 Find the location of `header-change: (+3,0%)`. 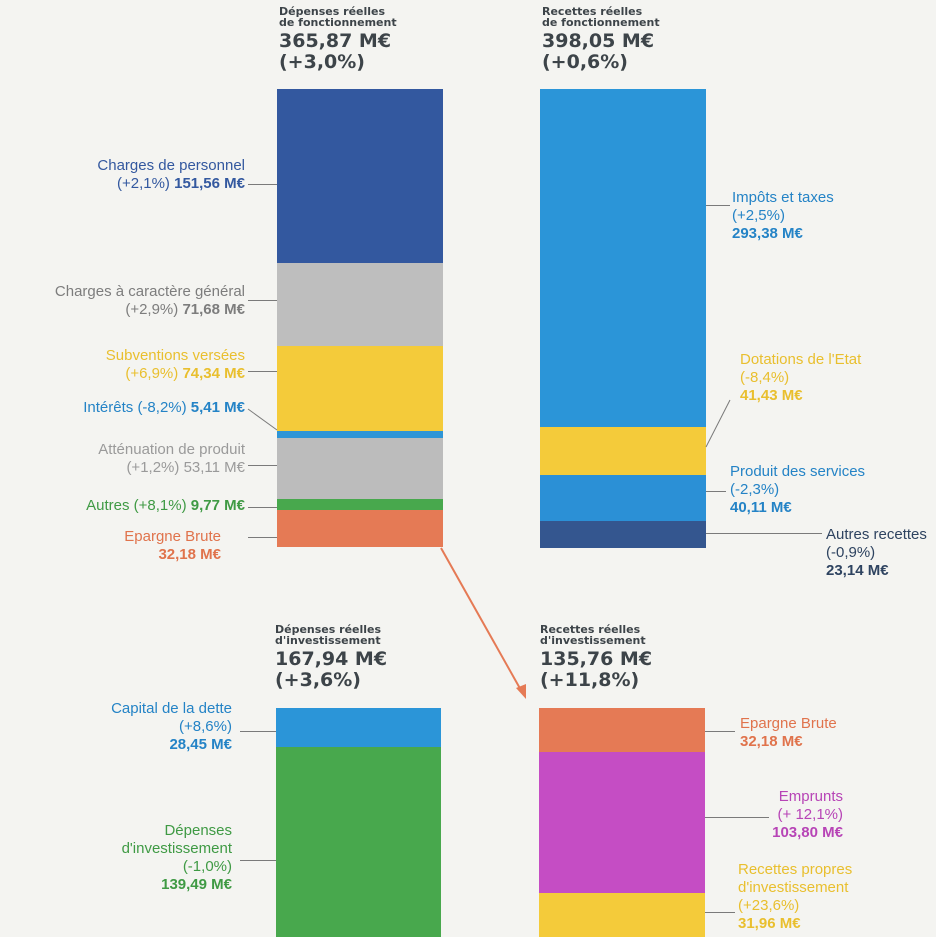

header-change: (+3,0%) is located at coordinates (322, 62).